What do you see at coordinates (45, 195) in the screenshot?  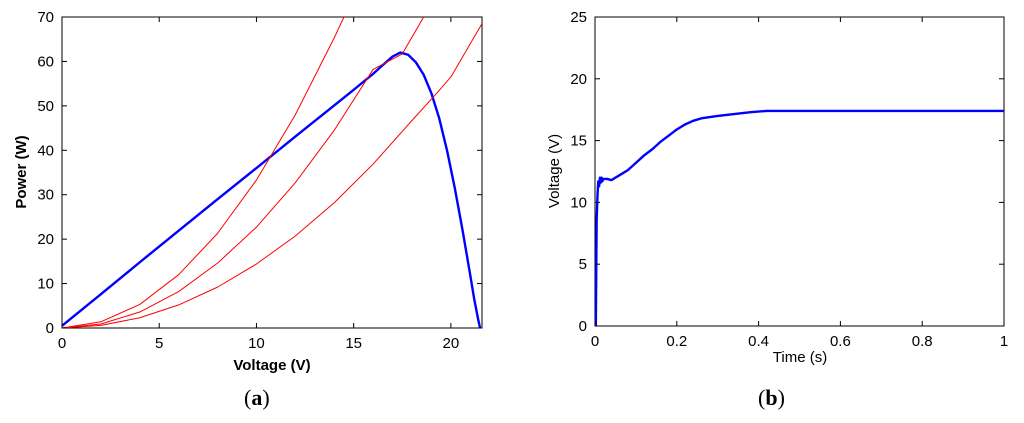 I see `plot-a-ytick-label: 30` at bounding box center [45, 195].